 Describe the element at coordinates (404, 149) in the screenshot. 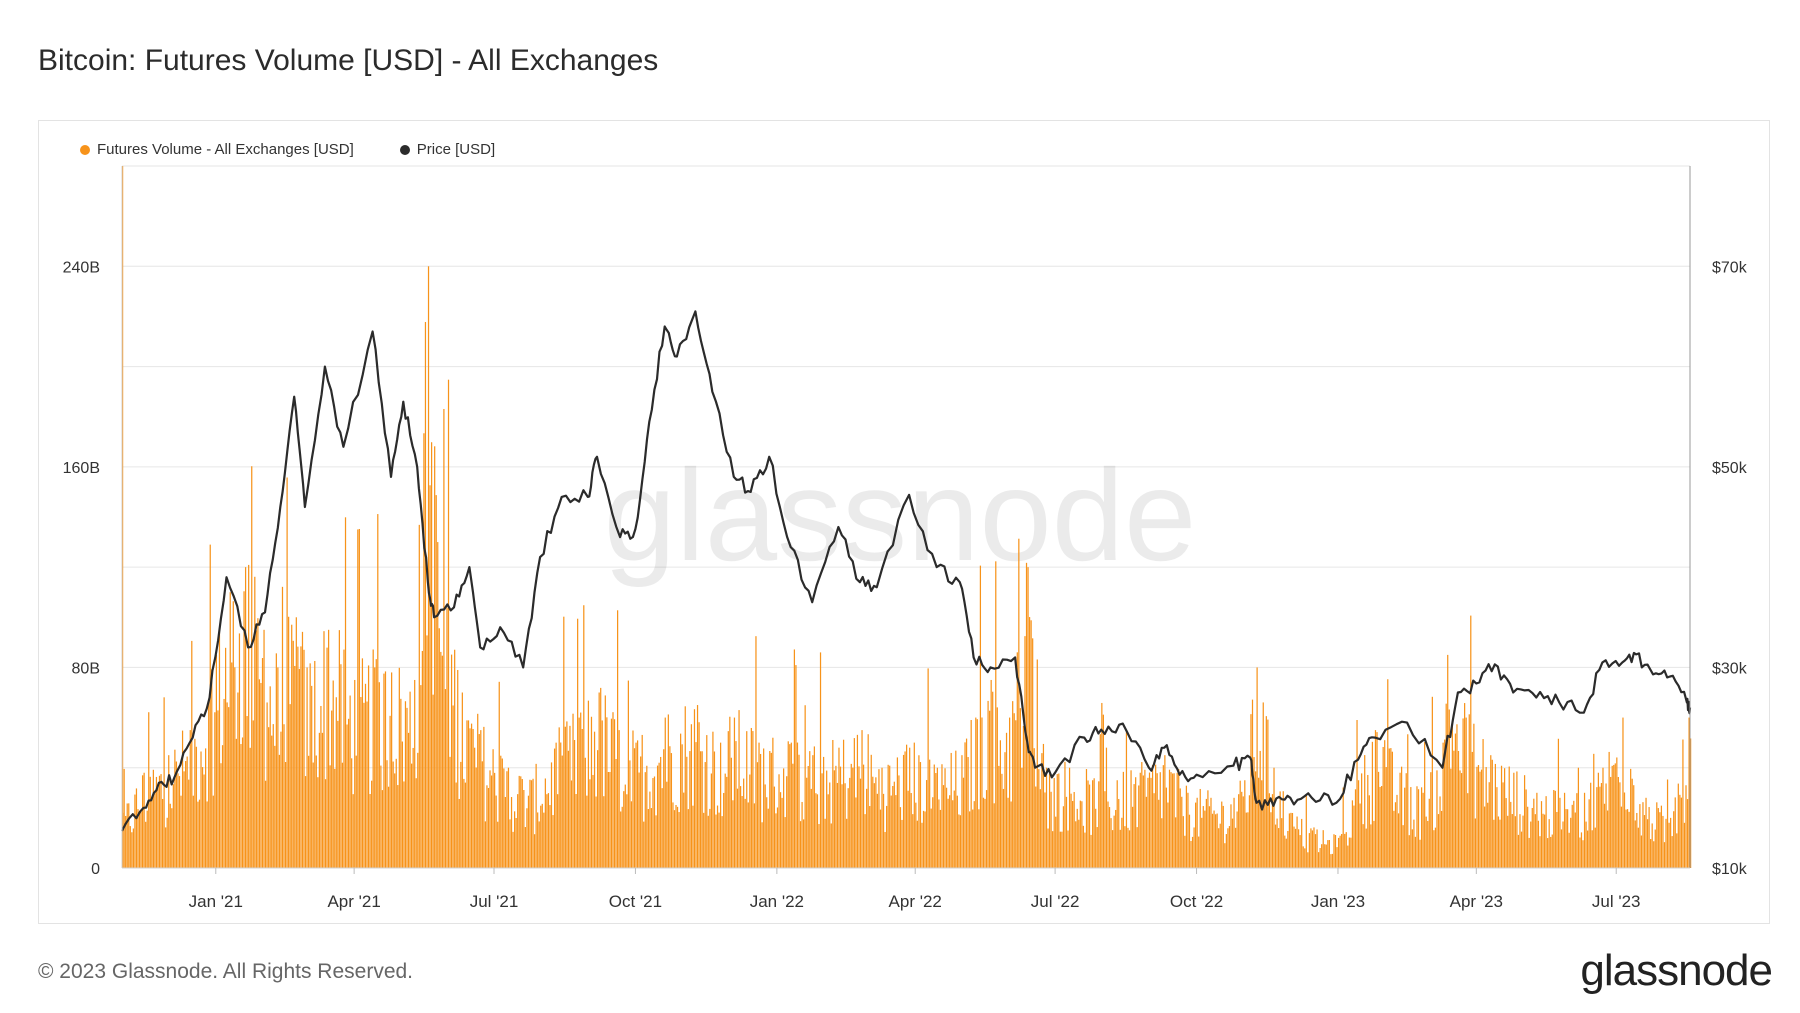

I see `legend-price-swatch` at that location.